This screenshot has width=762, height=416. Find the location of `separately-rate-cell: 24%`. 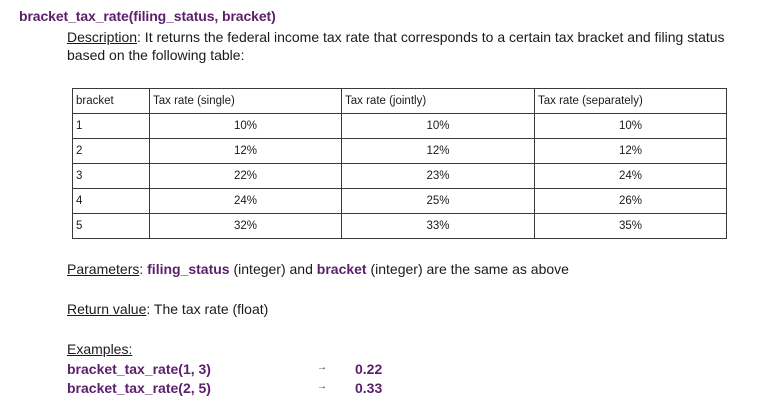

separately-rate-cell: 24% is located at coordinates (630, 176).